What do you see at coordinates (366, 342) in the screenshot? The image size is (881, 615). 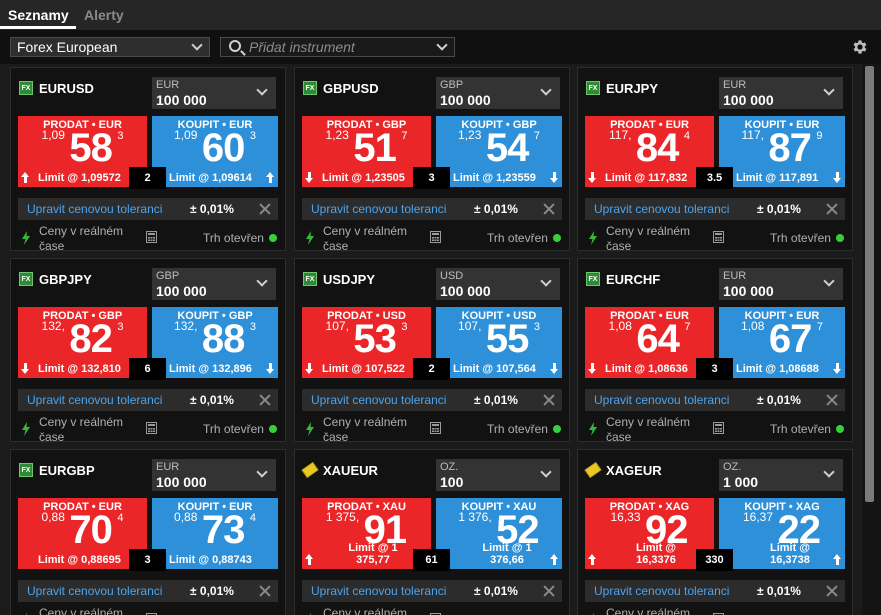 I see `sell-button: PRODAT • USD 107, 53 3 Limit @ 107,522` at bounding box center [366, 342].